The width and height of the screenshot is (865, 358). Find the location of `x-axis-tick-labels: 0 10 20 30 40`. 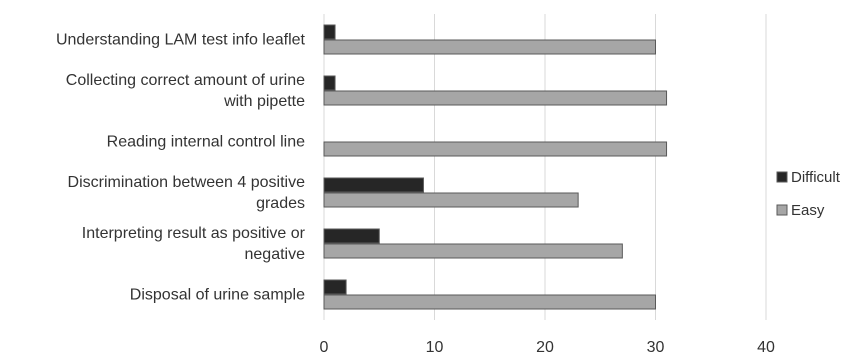

x-axis-tick-labels: 0 10 20 30 40 is located at coordinates (547, 347).